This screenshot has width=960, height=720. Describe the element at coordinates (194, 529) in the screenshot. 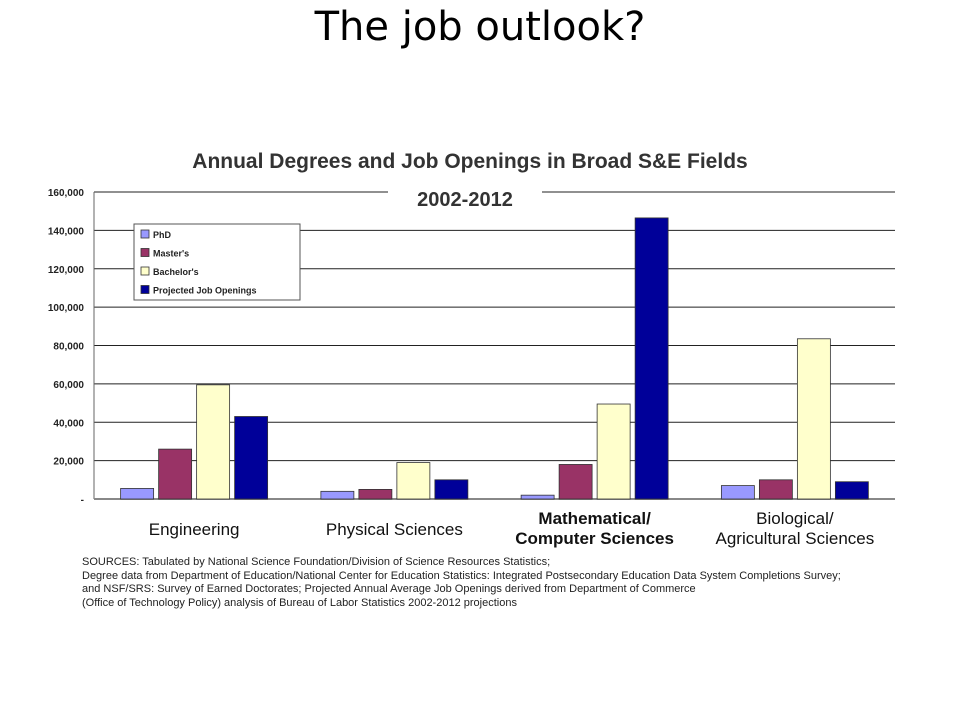

I see `category-label: Engineering` at that location.